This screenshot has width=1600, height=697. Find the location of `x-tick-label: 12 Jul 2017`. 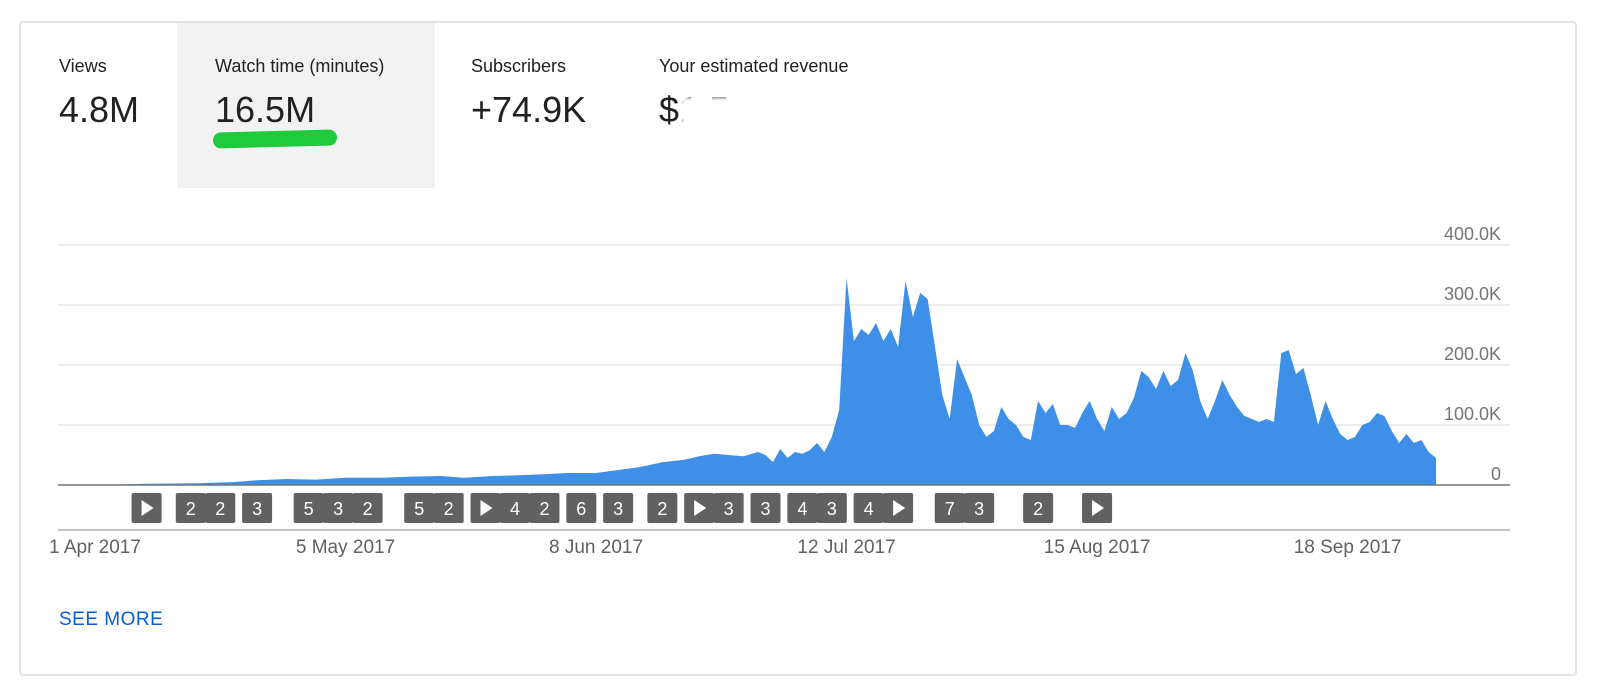

x-tick-label: 12 Jul 2017 is located at coordinates (846, 547).